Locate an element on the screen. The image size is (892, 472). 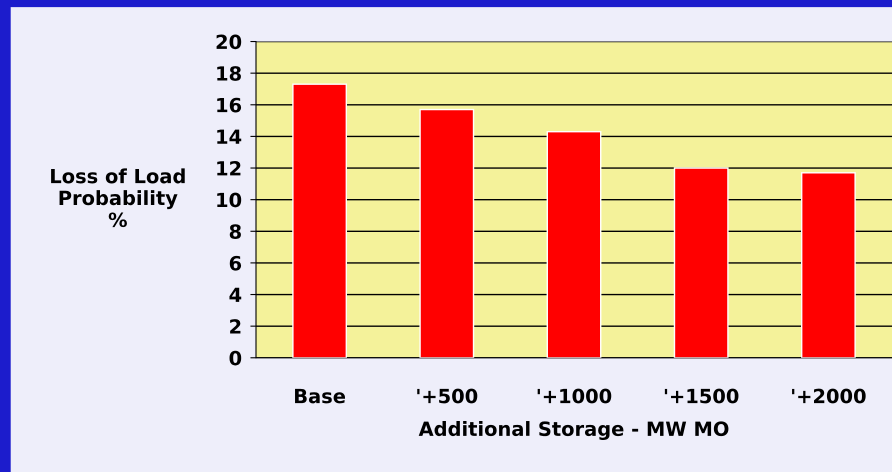
y-tick-label: 6 is located at coordinates (236, 263).